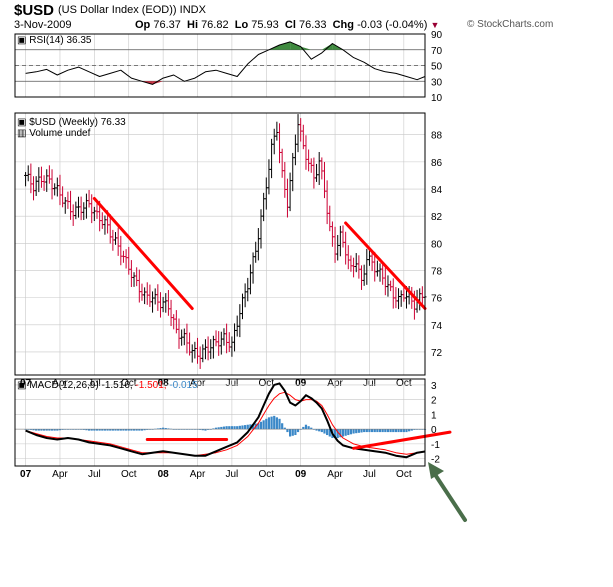 Image resolution: width=613 pixels, height=587 pixels. What do you see at coordinates (132, 10) in the screenshot?
I see `symbol-name: (US Dollar Index (EOD)) INDX` at bounding box center [132, 10].